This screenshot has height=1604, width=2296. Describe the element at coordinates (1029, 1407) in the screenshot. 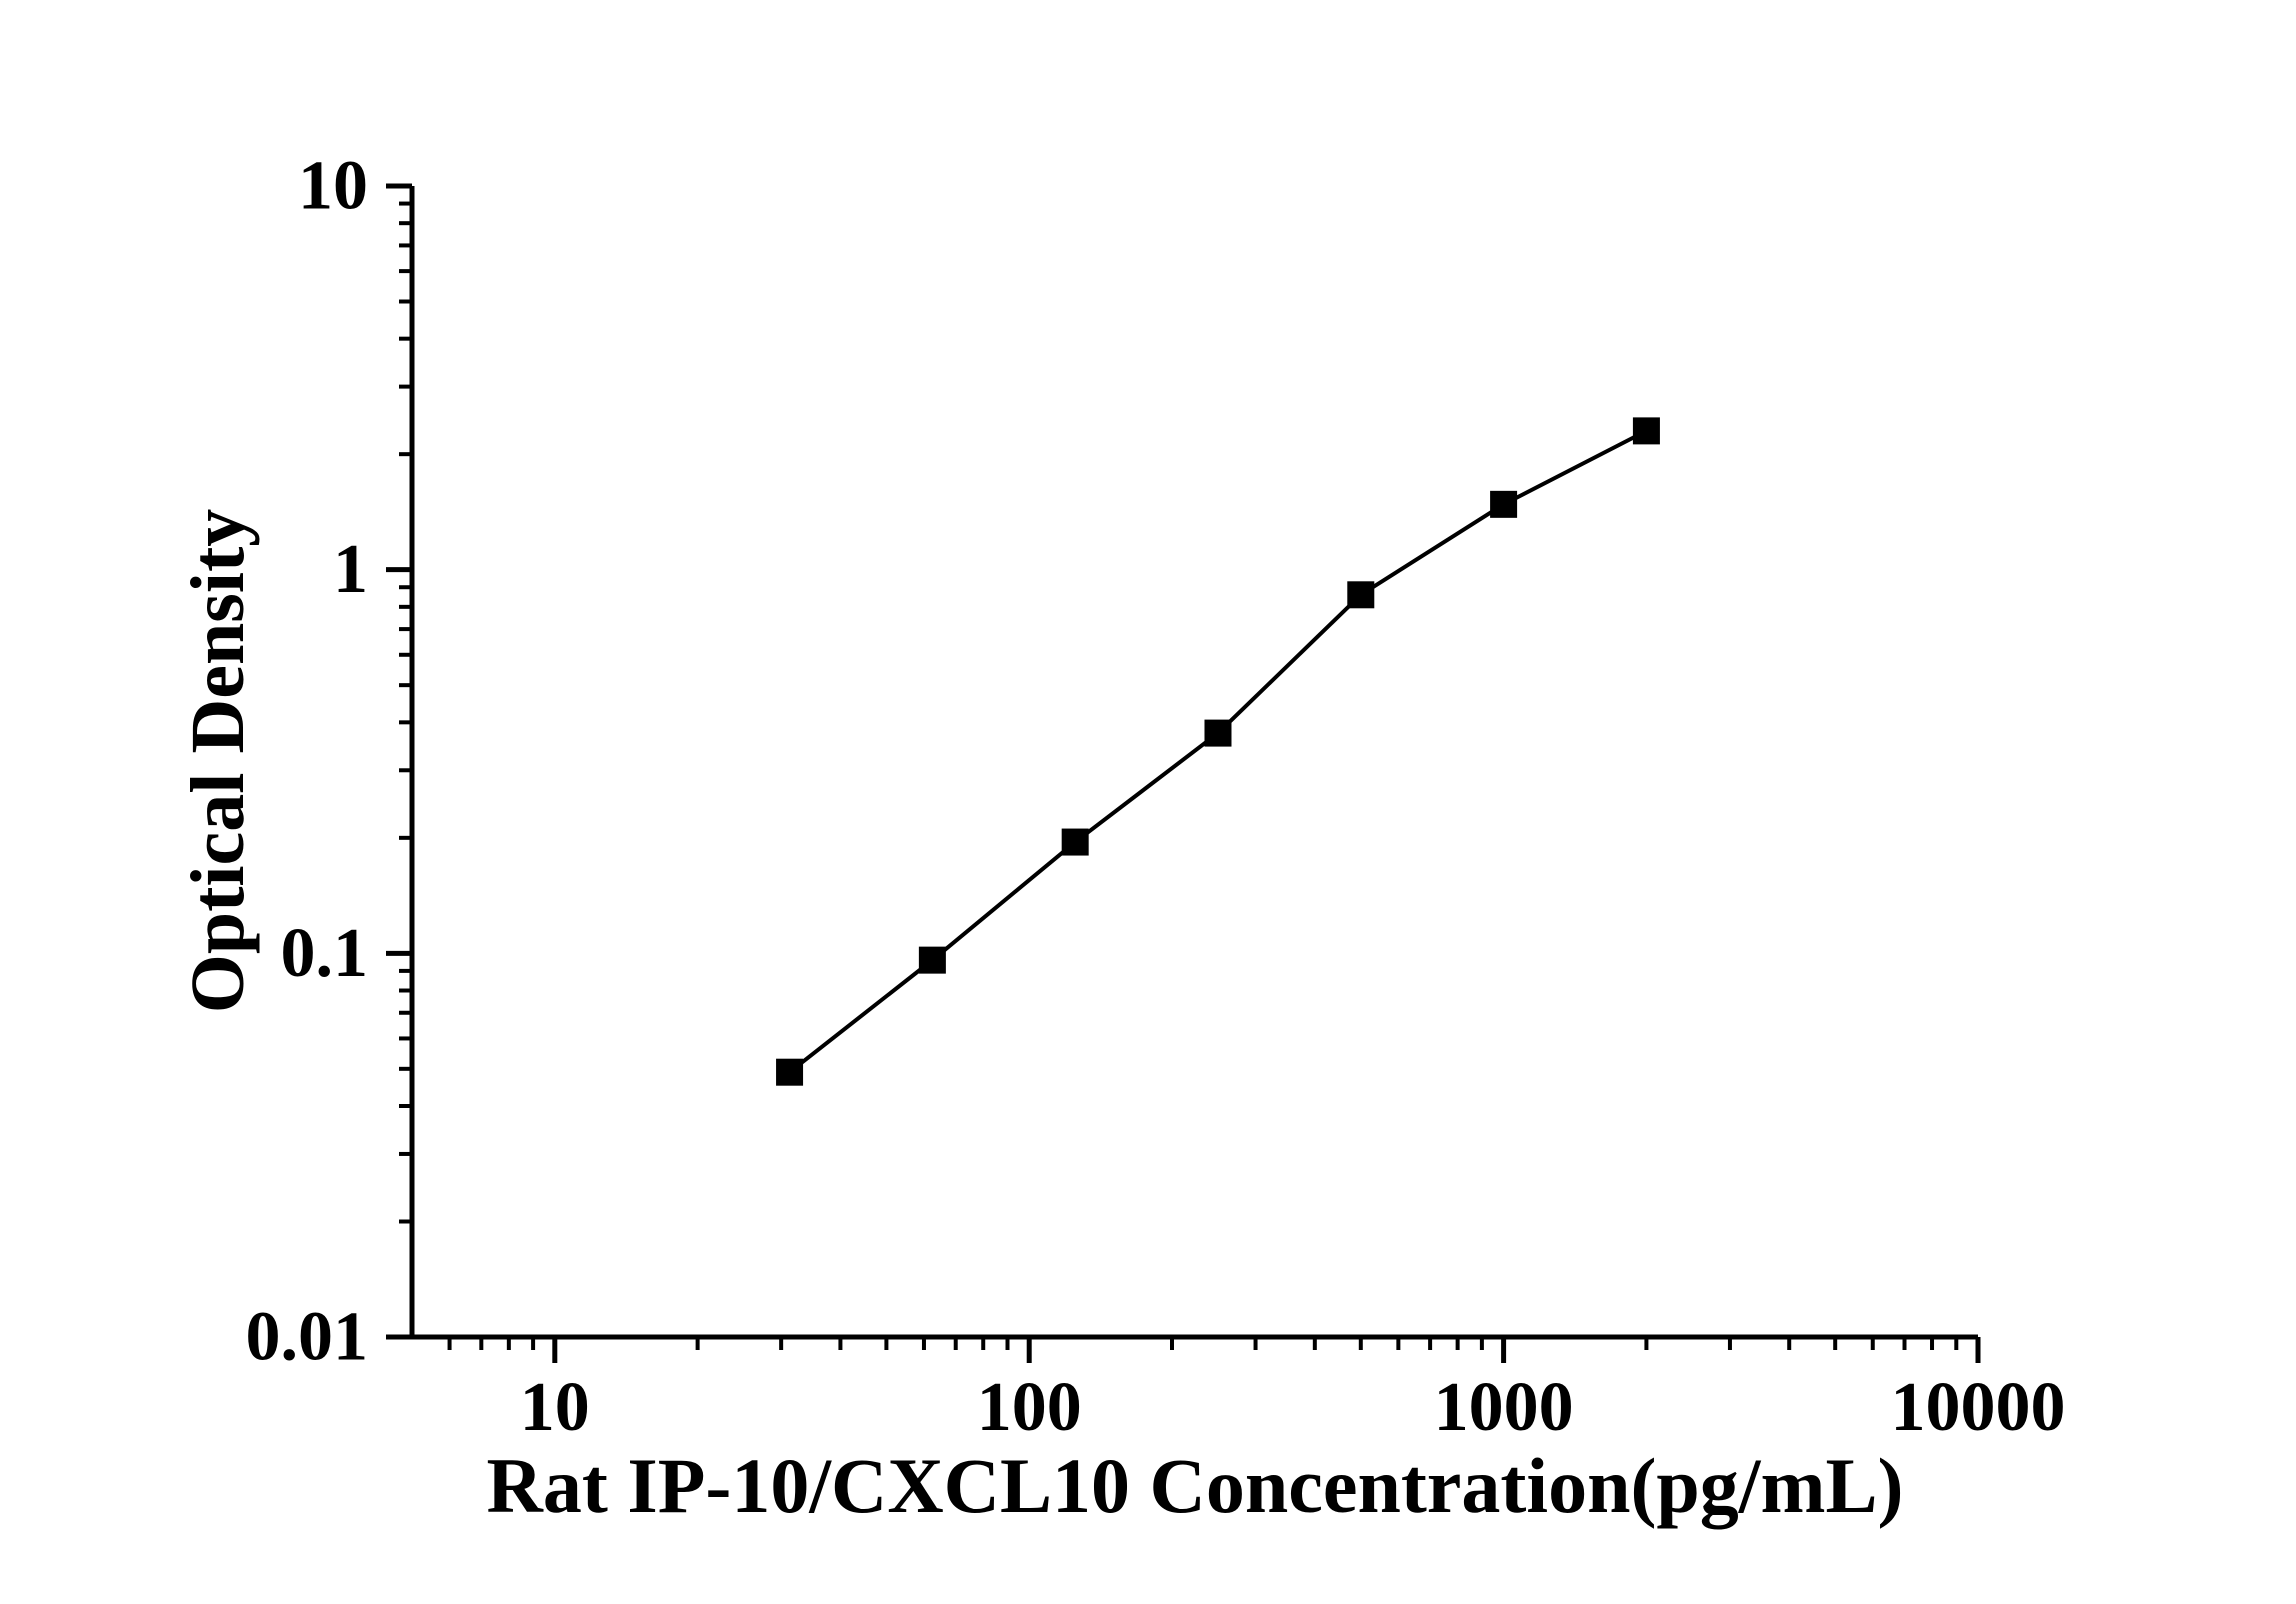

I see `x-tick-label: 100` at that location.